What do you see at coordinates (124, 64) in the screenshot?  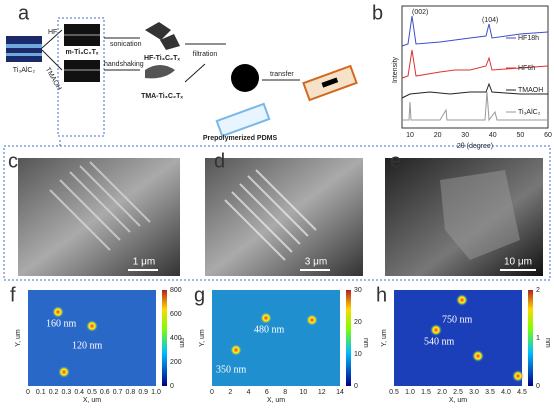 I see `step: handshaking` at bounding box center [124, 64].